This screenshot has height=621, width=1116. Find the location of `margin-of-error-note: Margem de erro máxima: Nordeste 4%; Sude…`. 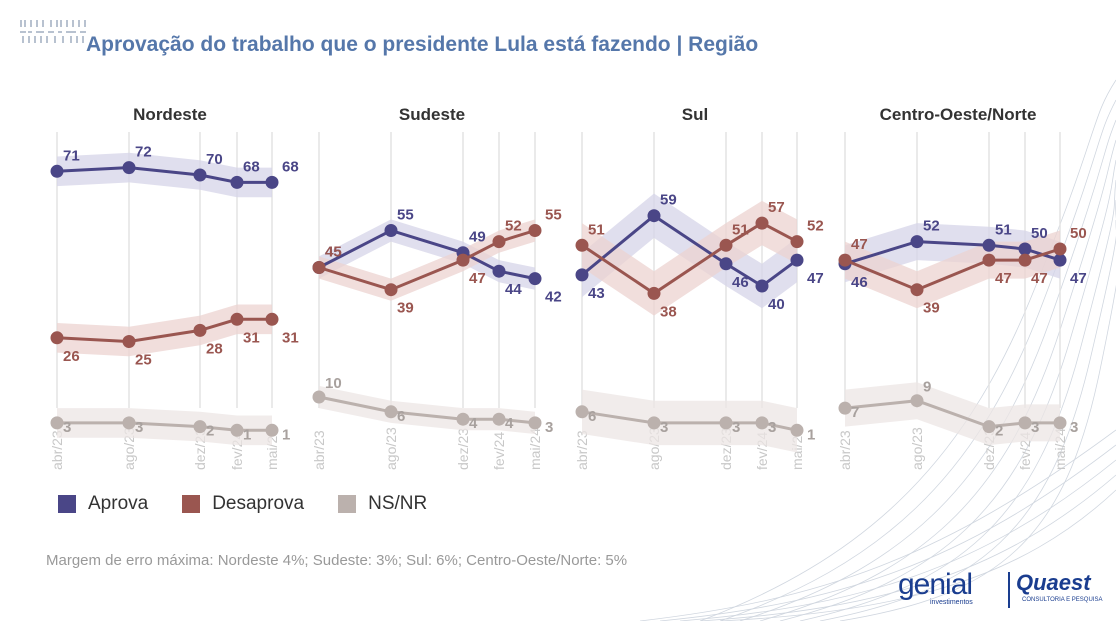

margin-of-error-note: Margem de erro máxima: Nordeste 4%; Sude… is located at coordinates (337, 560).